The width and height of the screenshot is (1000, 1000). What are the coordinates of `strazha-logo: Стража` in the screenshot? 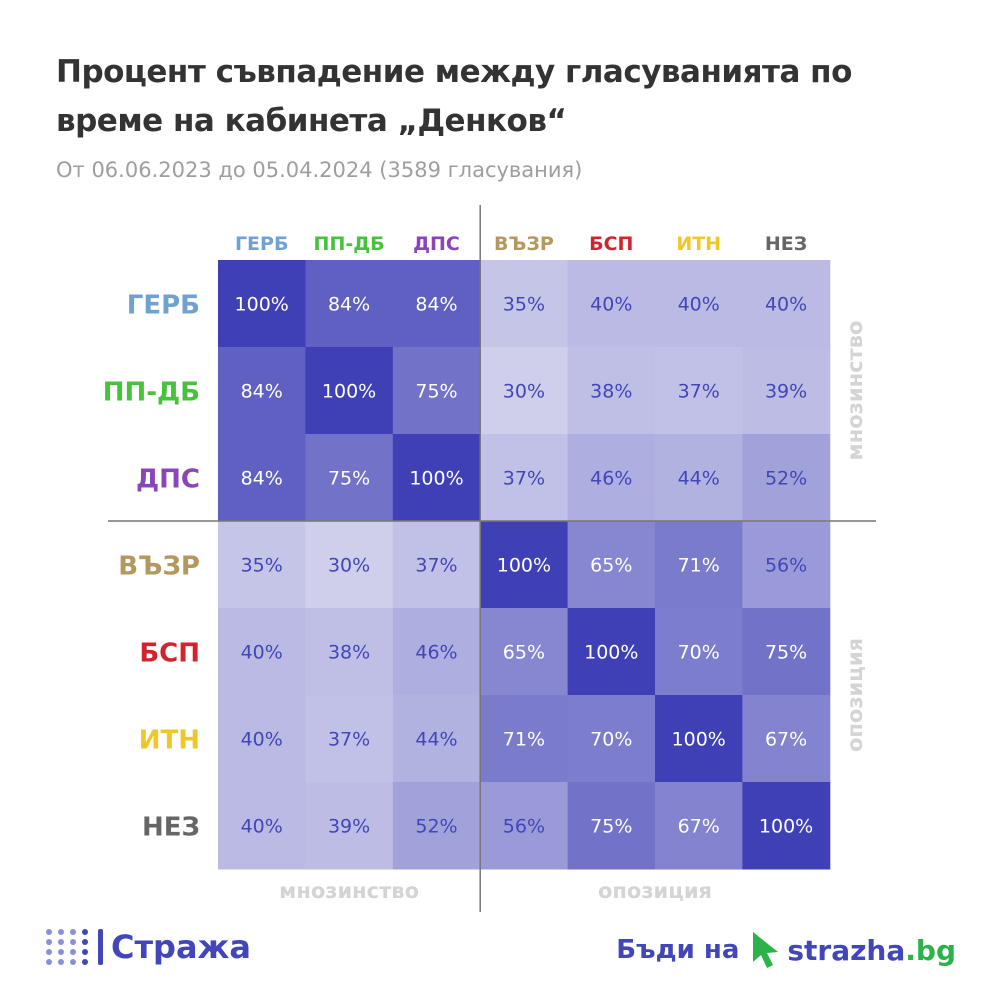 It's located at (148, 947).